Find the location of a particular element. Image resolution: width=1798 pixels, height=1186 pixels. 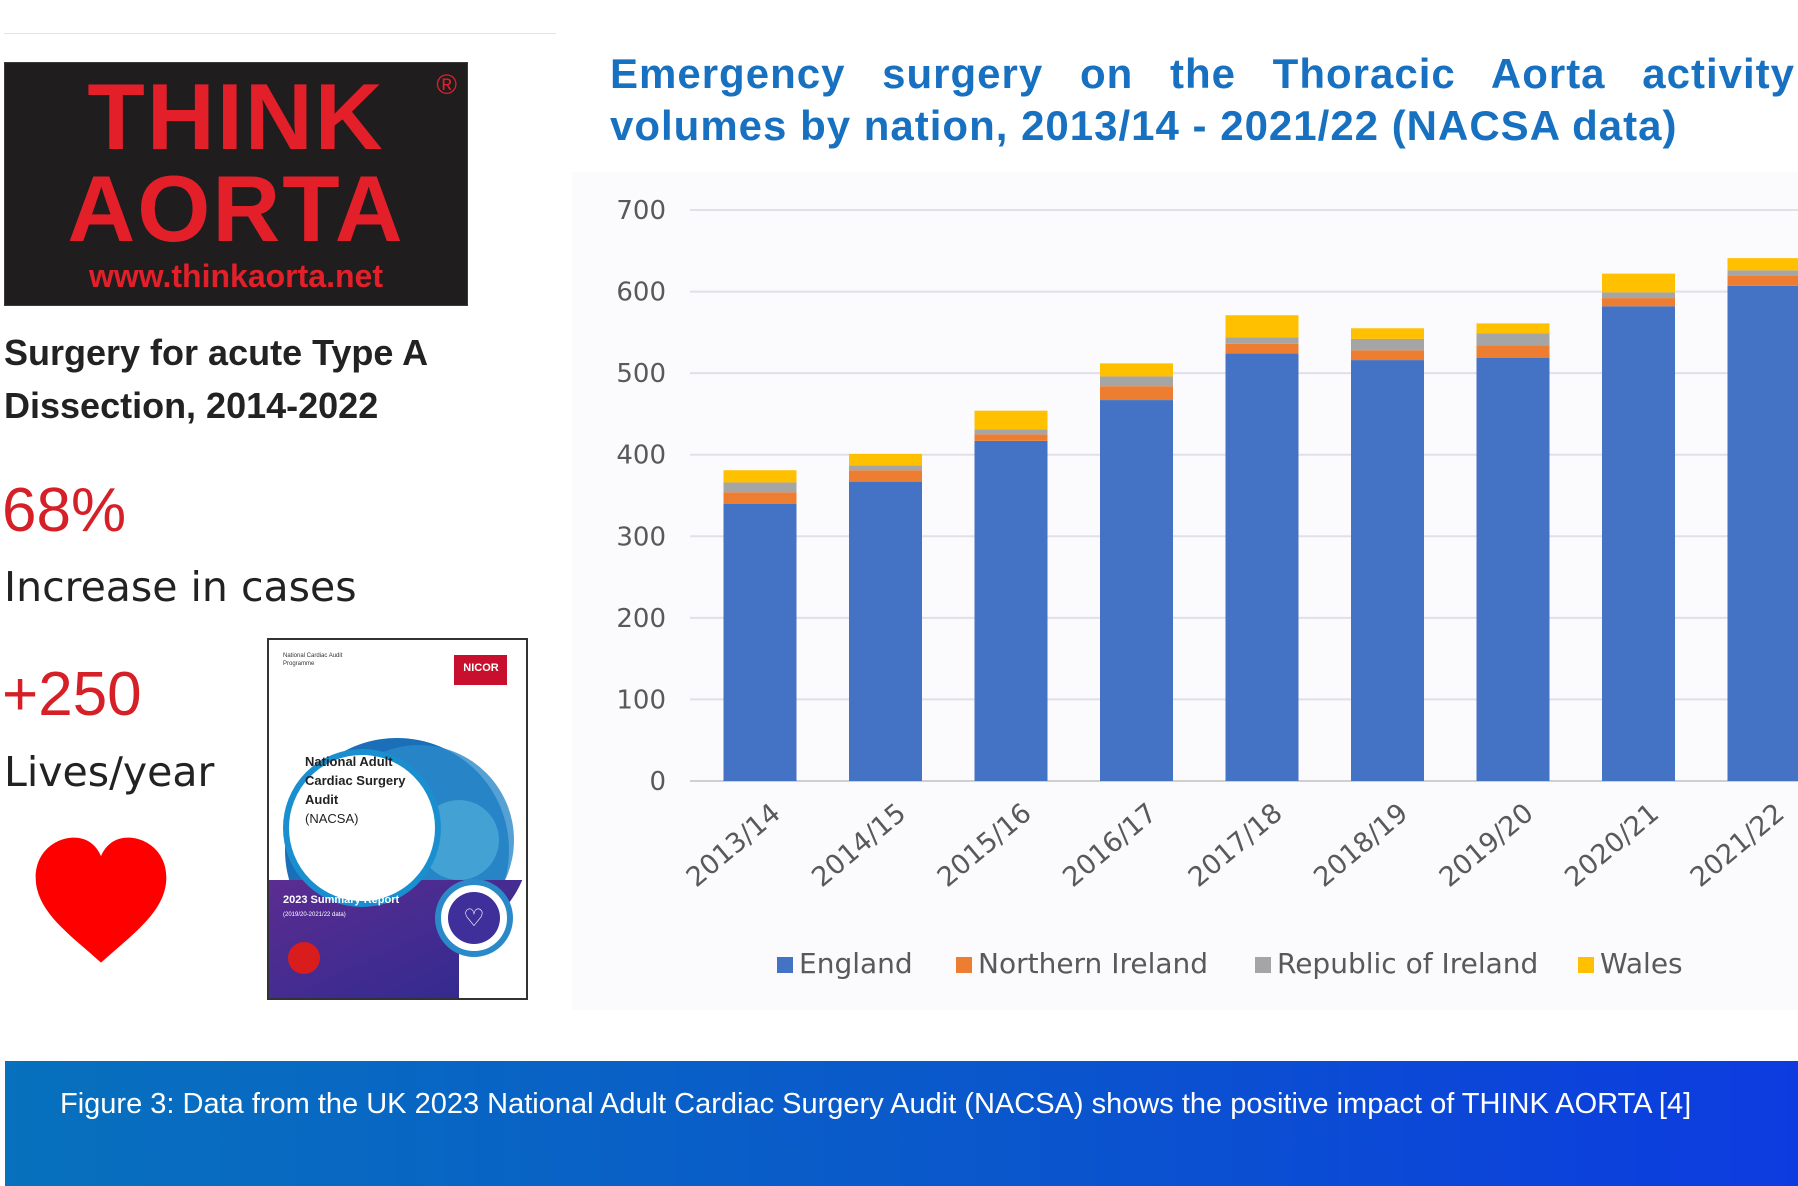

x-tick-label: 2018/19 is located at coordinates (1361, 846).